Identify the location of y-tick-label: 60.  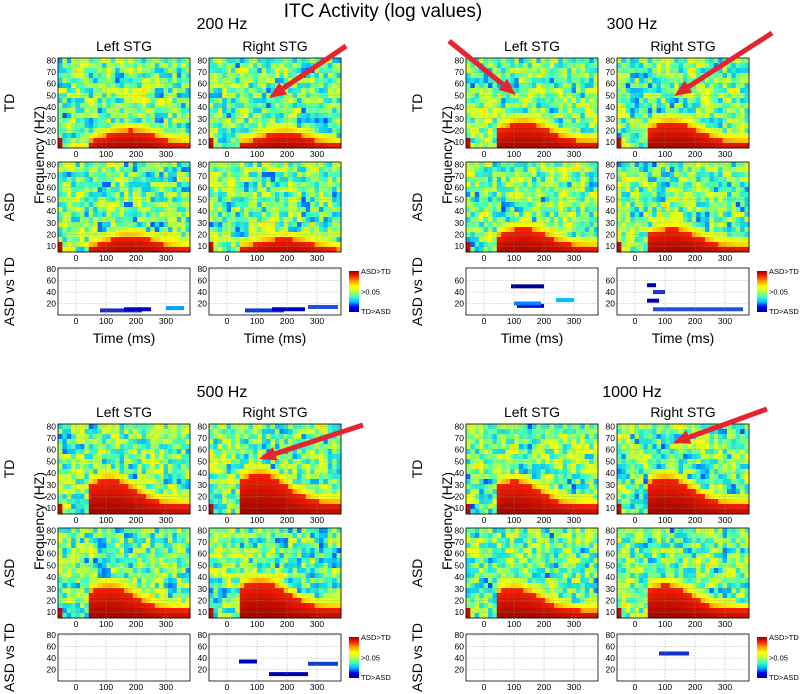
(52, 281).